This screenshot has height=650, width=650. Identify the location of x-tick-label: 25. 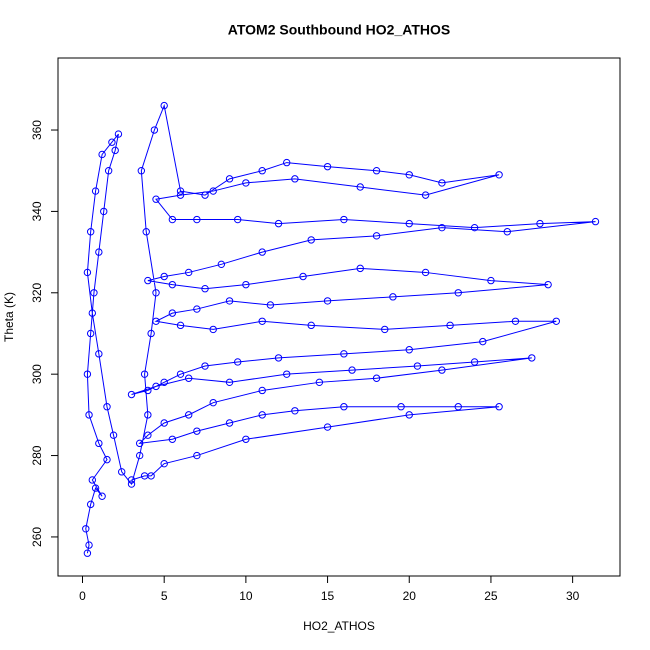
(491, 596).